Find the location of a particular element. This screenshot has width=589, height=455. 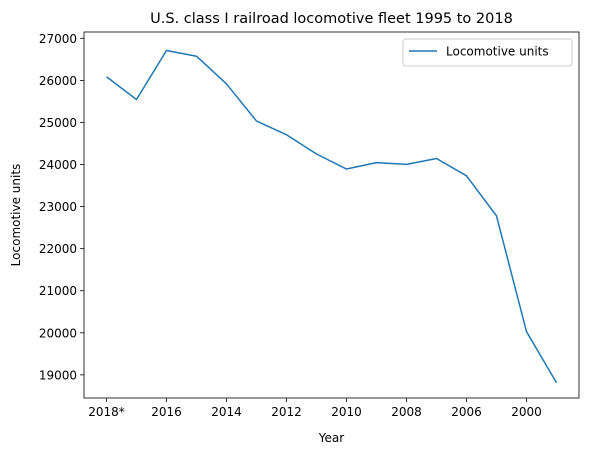

y-tick-label: 19000 is located at coordinates (58, 375).